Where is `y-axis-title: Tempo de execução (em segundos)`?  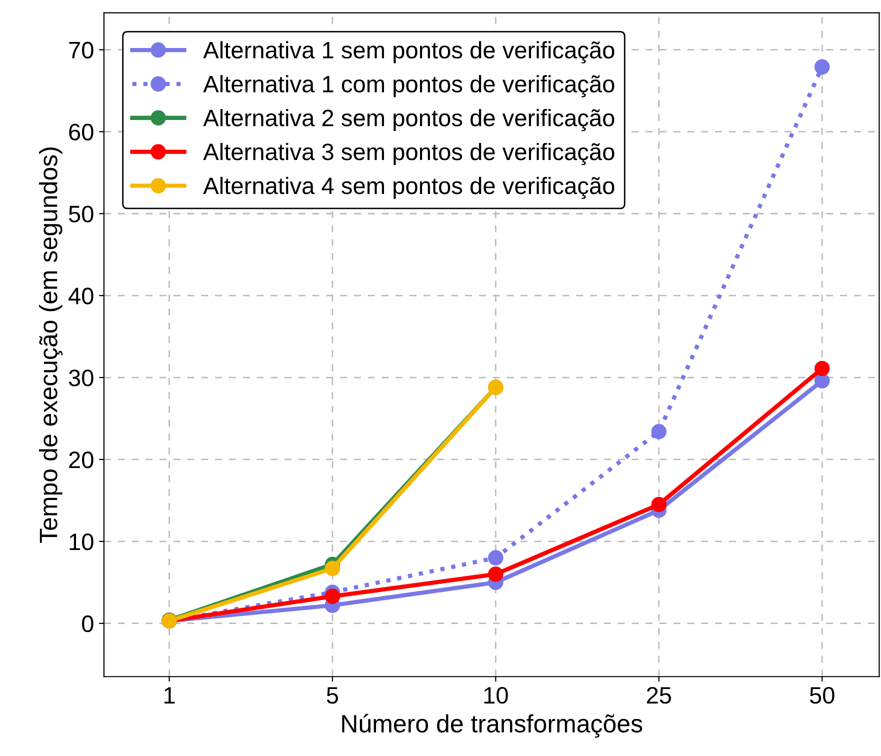
y-axis-title: Tempo de execução (em segundos) is located at coordinates (50, 345).